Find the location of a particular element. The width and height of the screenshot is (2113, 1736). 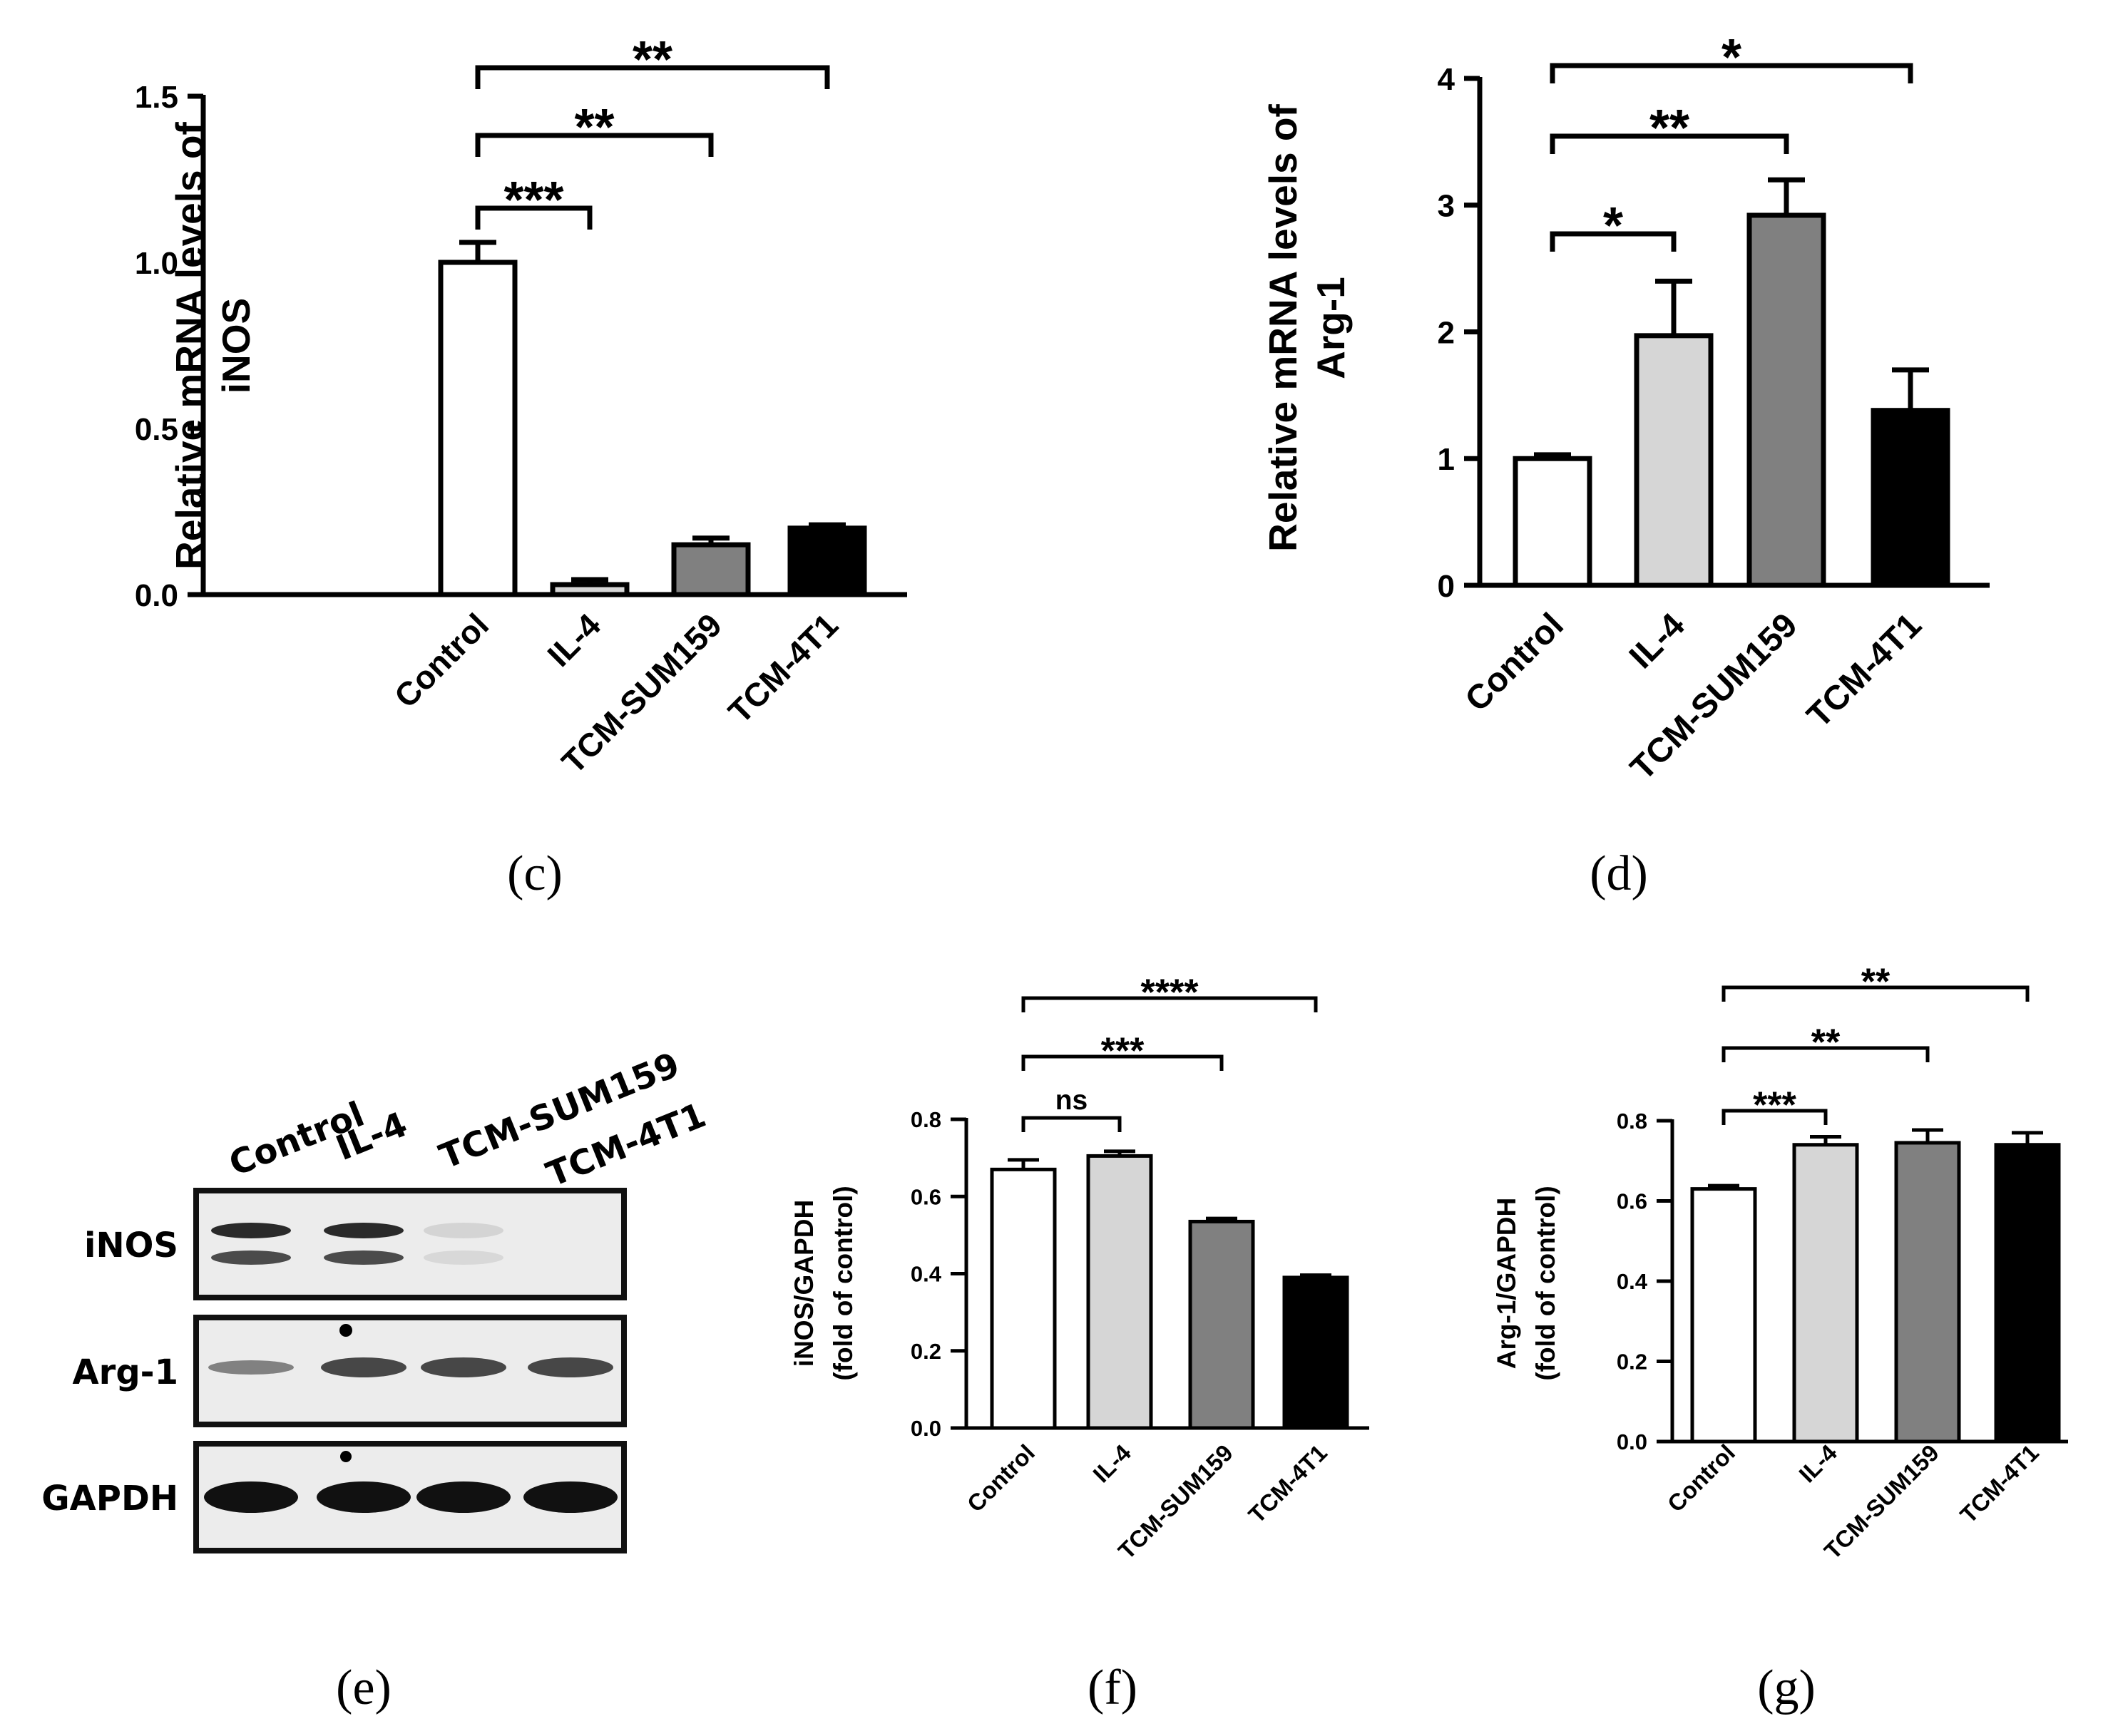

blot-row-label-arg-1: Arg-1 is located at coordinates (126, 1372).